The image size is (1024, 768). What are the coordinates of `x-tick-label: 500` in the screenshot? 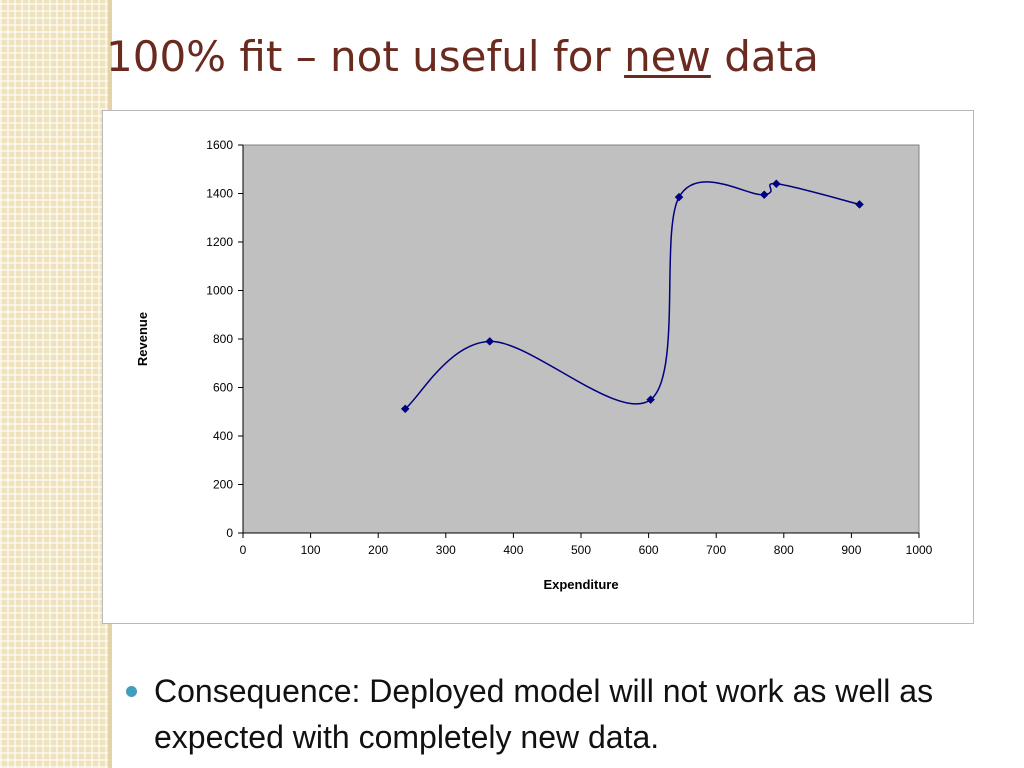 It's located at (581, 550).